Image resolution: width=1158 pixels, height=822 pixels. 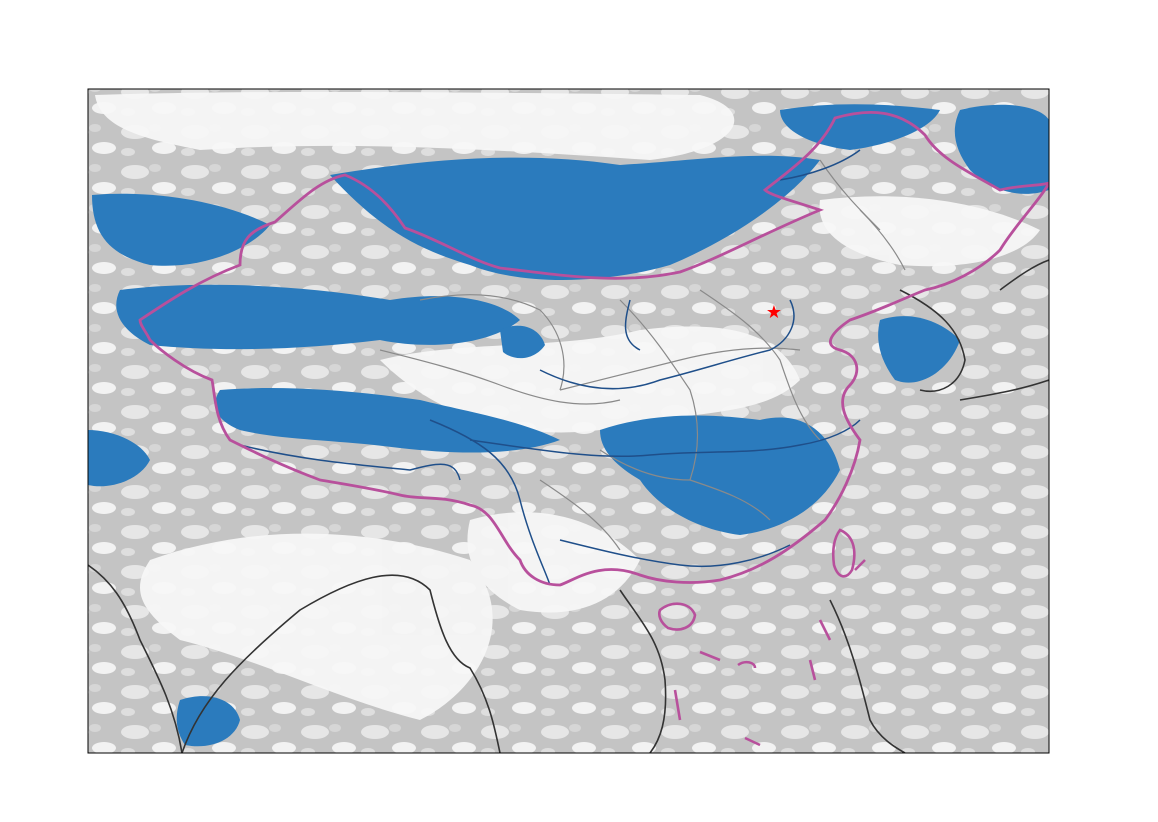 I want to click on south-china-sea-dashes, so click(x=769, y=653).